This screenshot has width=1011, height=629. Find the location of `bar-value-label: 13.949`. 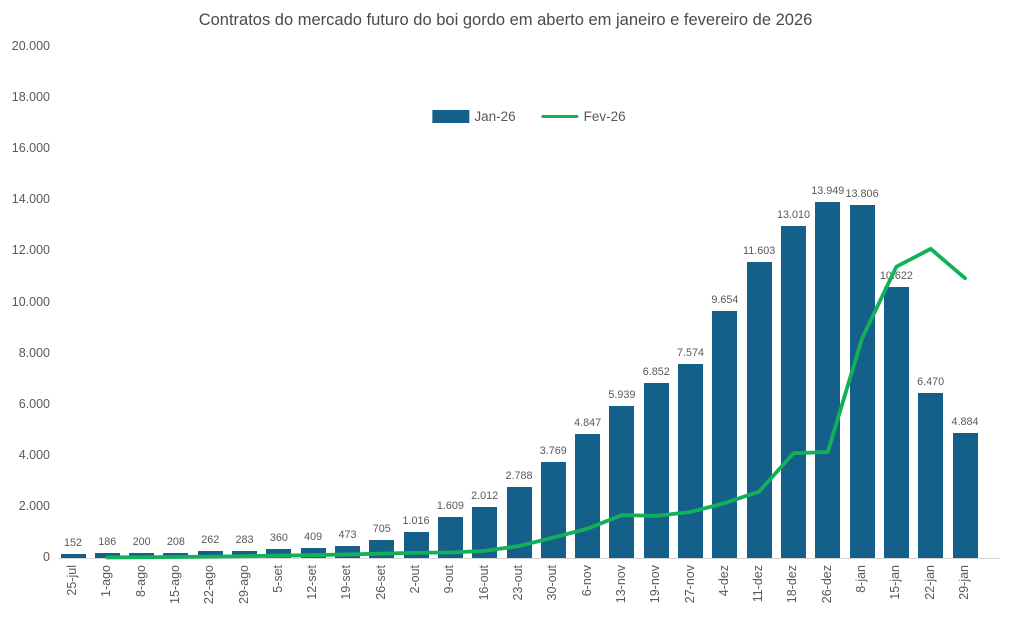

bar-value-label: 13.949 is located at coordinates (828, 190).